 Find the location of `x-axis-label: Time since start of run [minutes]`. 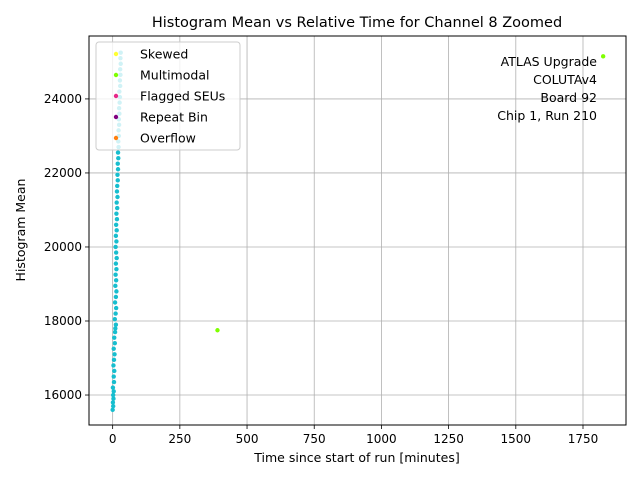

x-axis-label: Time since start of run [minutes] is located at coordinates (356, 457).